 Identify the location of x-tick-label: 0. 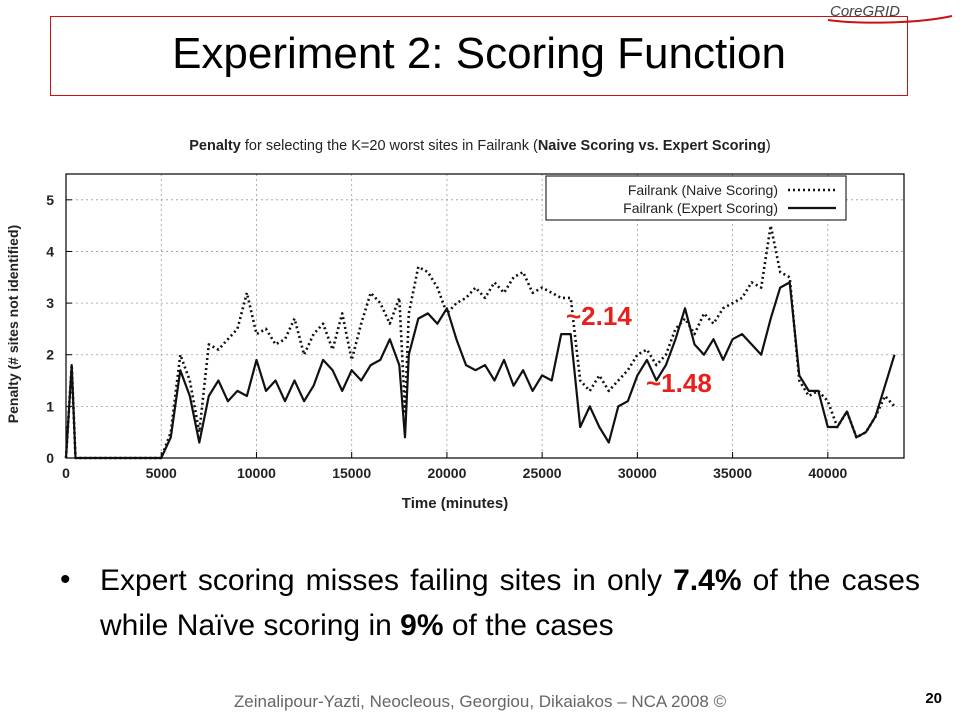
(66, 473).